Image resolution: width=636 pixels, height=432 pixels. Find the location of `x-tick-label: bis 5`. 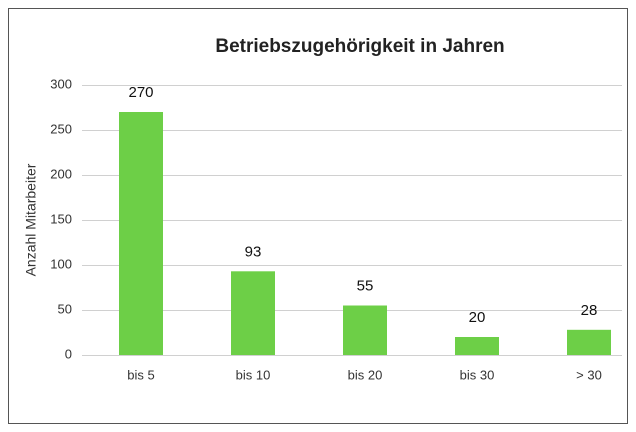

x-tick-label: bis 5 is located at coordinates (140, 374).